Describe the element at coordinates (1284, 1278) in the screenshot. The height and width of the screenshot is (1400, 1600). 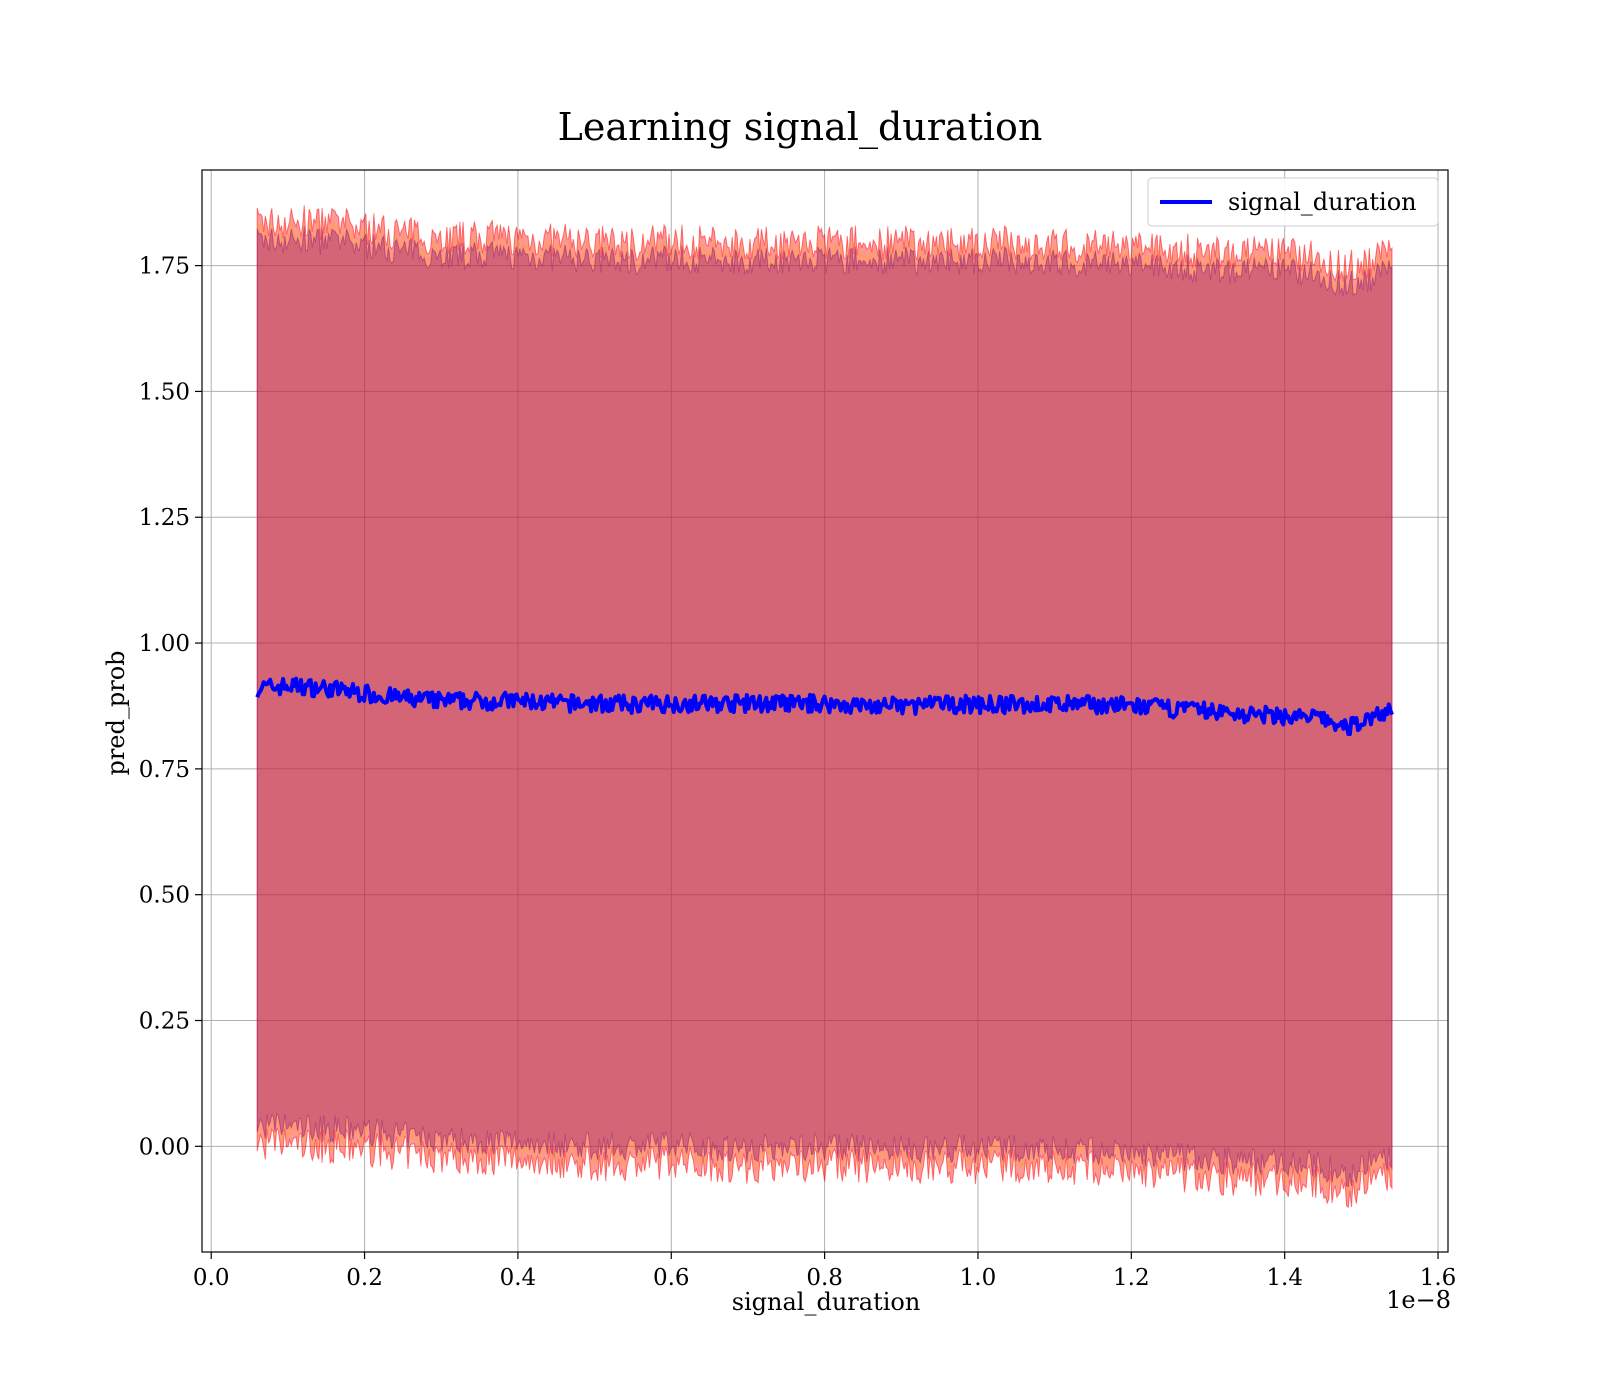
I see `x-tick-label: 1.4` at that location.